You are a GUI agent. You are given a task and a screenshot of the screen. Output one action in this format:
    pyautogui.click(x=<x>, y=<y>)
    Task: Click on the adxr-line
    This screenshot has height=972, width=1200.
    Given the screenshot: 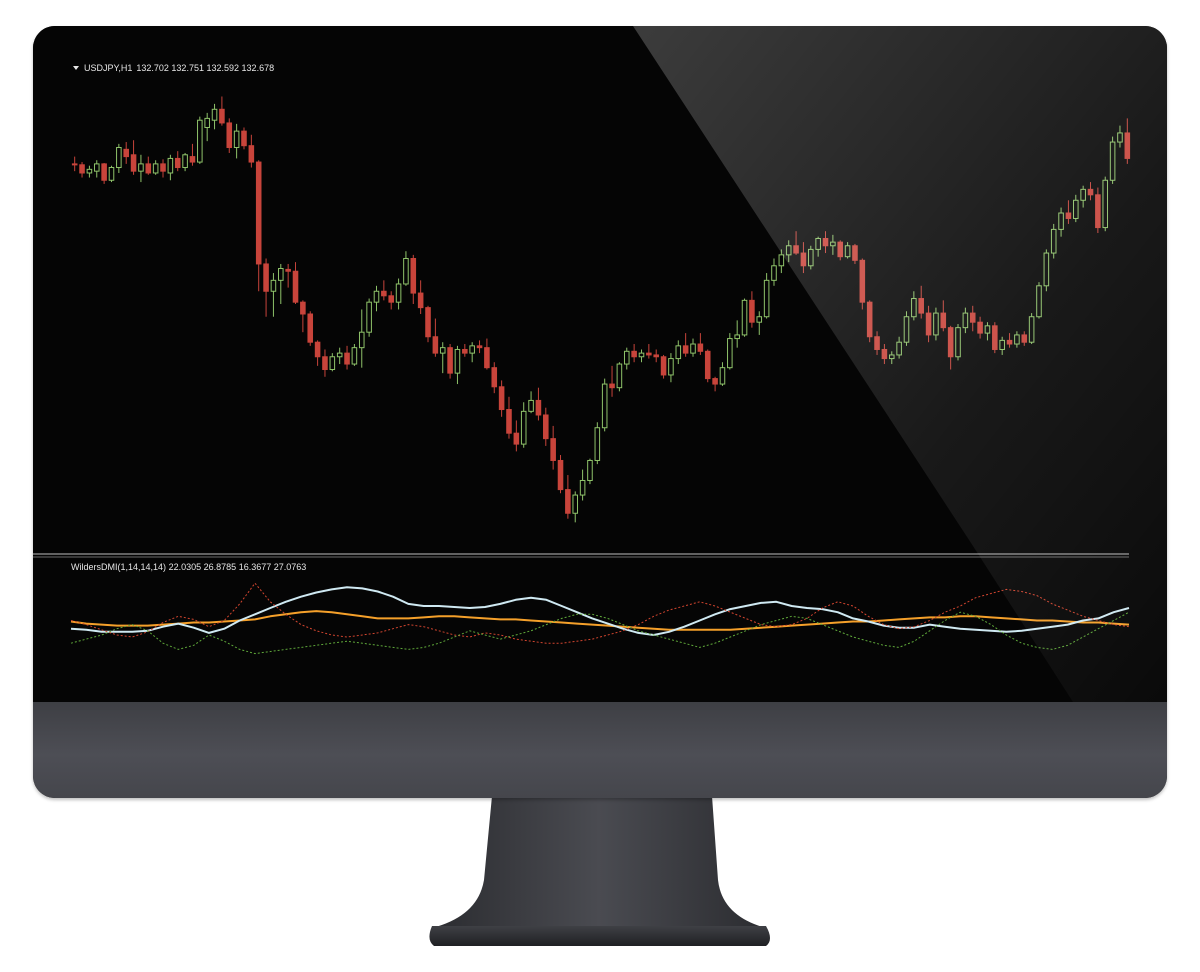 What is the action you would take?
    pyautogui.click(x=600, y=611)
    